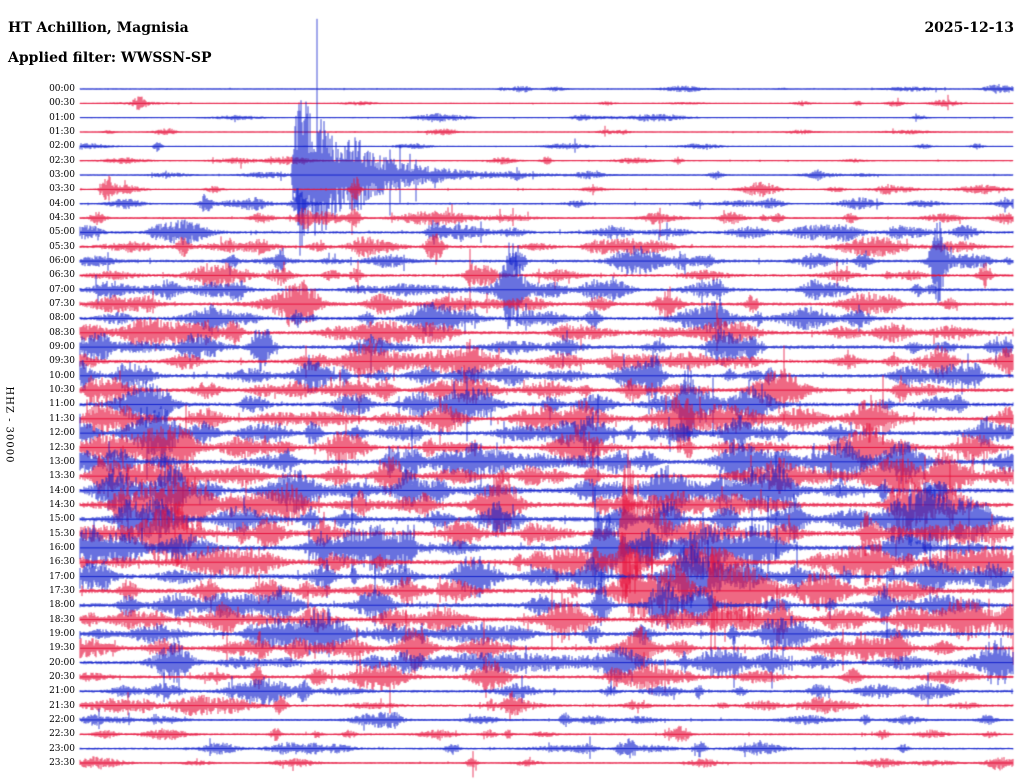 The width and height of the screenshot is (1024, 780). What do you see at coordinates (62, 605) in the screenshot?
I see `time-label: 18:00` at bounding box center [62, 605].